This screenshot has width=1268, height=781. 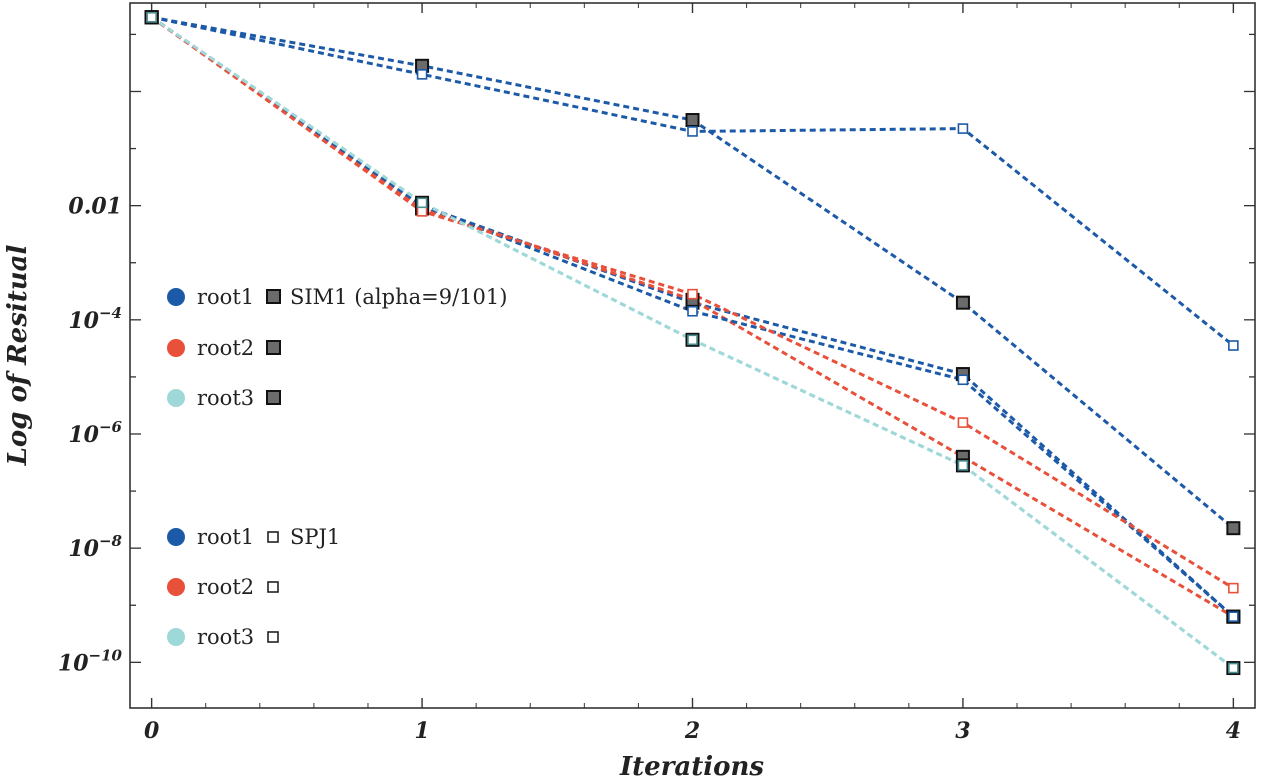 I want to click on y-tick-label: 10⁻¹⁰, so click(x=90, y=661).